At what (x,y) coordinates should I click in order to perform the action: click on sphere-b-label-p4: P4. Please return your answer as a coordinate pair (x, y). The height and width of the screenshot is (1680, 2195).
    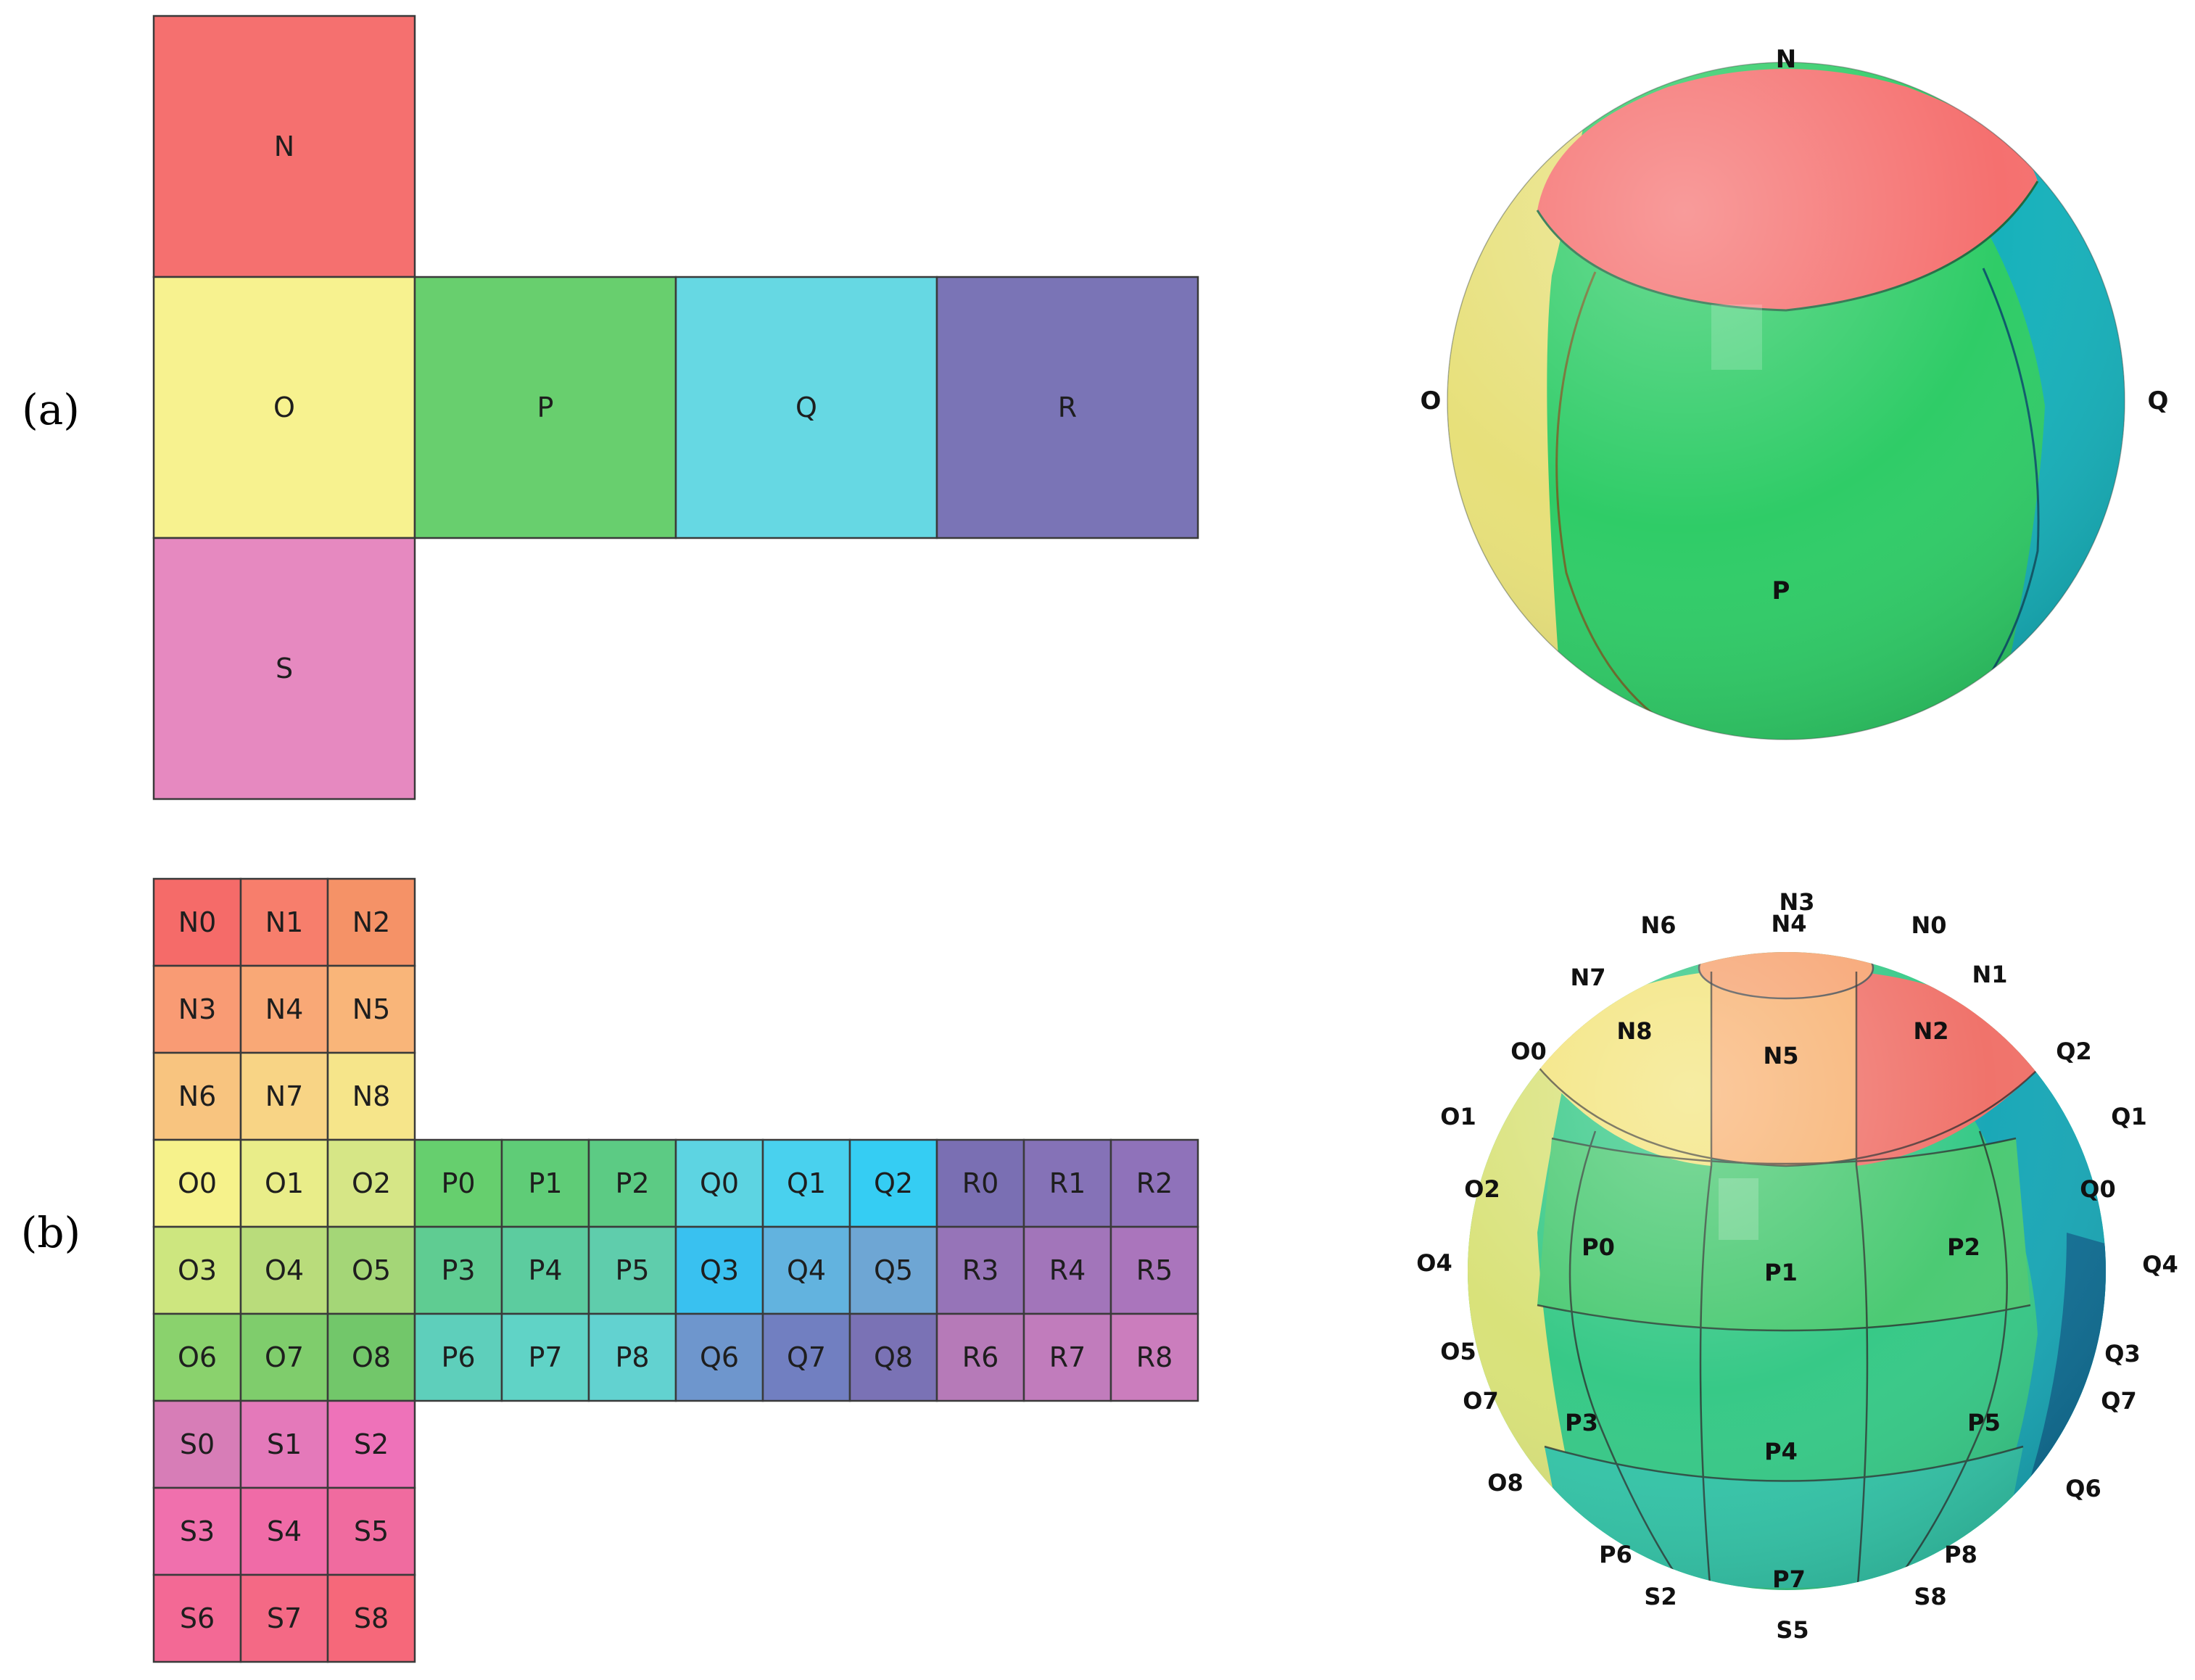
    Looking at the image, I should click on (1781, 1451).